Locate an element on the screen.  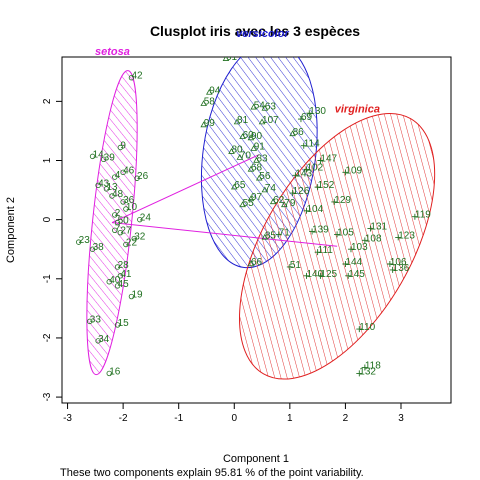
point-label-28: 28 is located at coordinates (124, 265).